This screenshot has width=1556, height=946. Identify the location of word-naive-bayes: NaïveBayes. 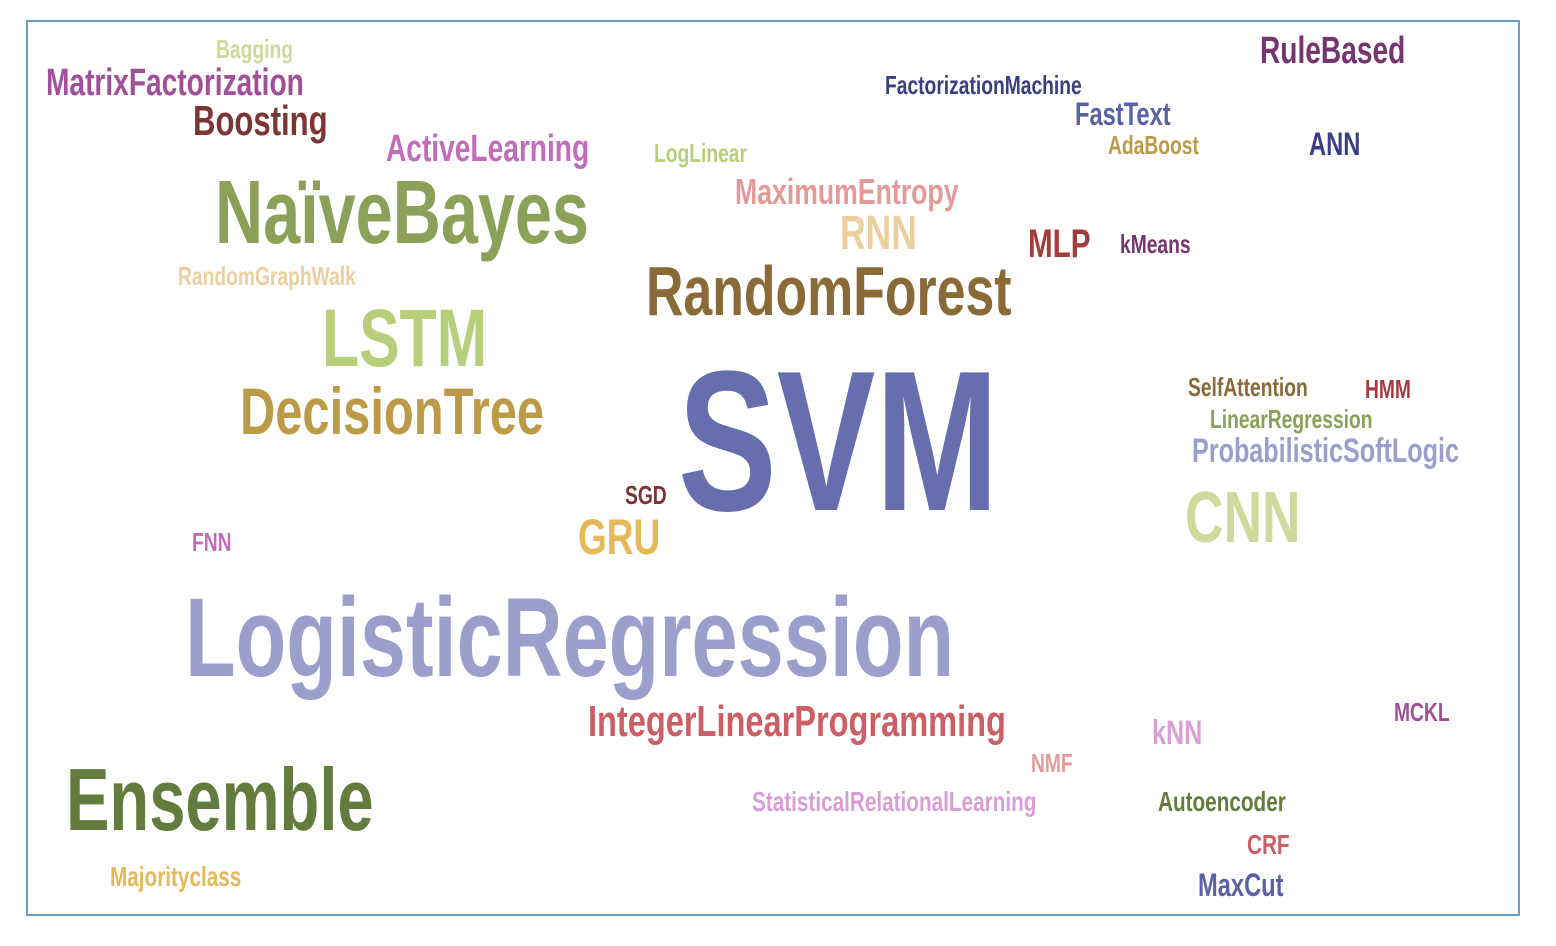
(402, 213).